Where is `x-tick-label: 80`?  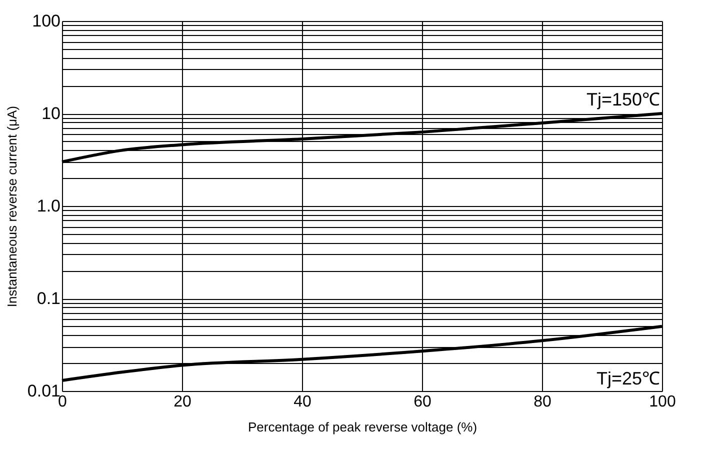
x-tick-label: 80 is located at coordinates (543, 402).